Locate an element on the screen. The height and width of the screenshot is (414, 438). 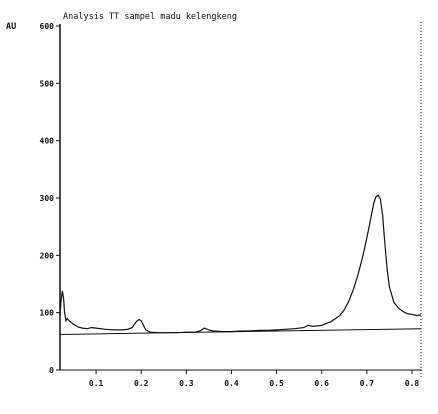
x-tick-label: 0.3 is located at coordinates (186, 383).